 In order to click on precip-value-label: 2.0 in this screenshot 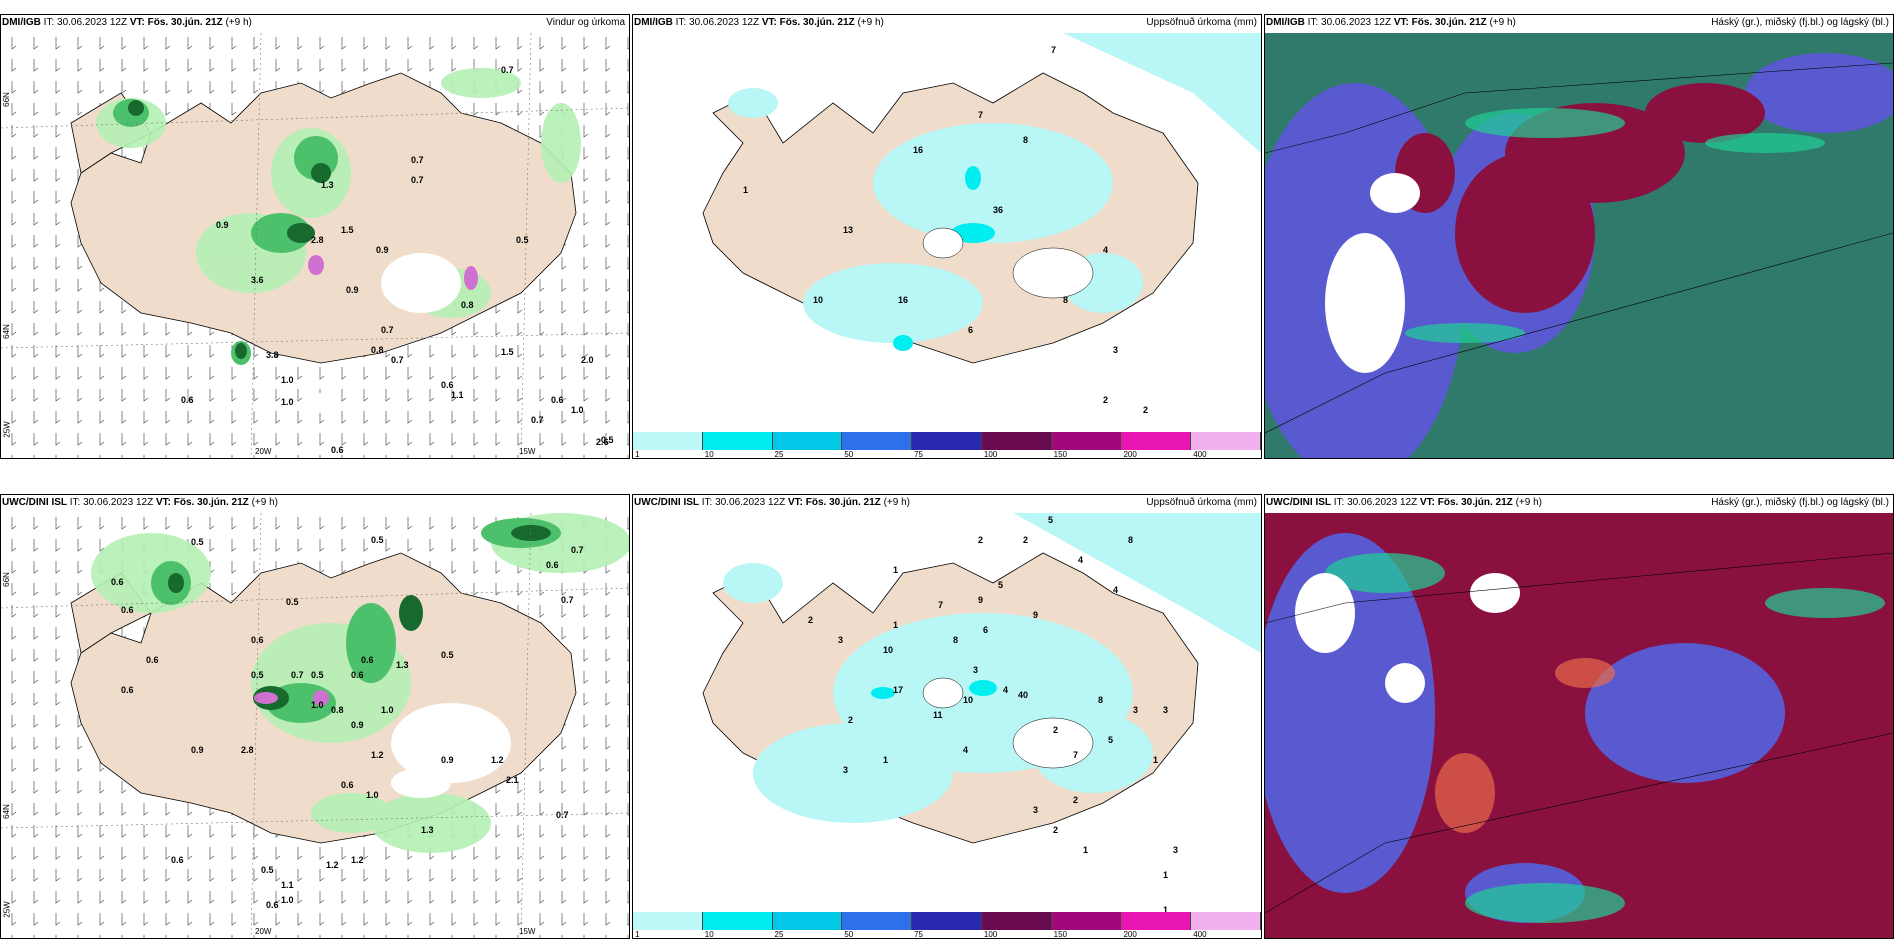, I will do `click(587, 360)`.